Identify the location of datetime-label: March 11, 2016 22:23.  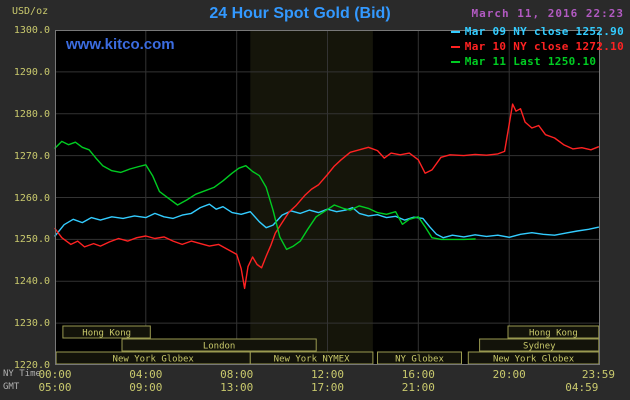
(547, 13).